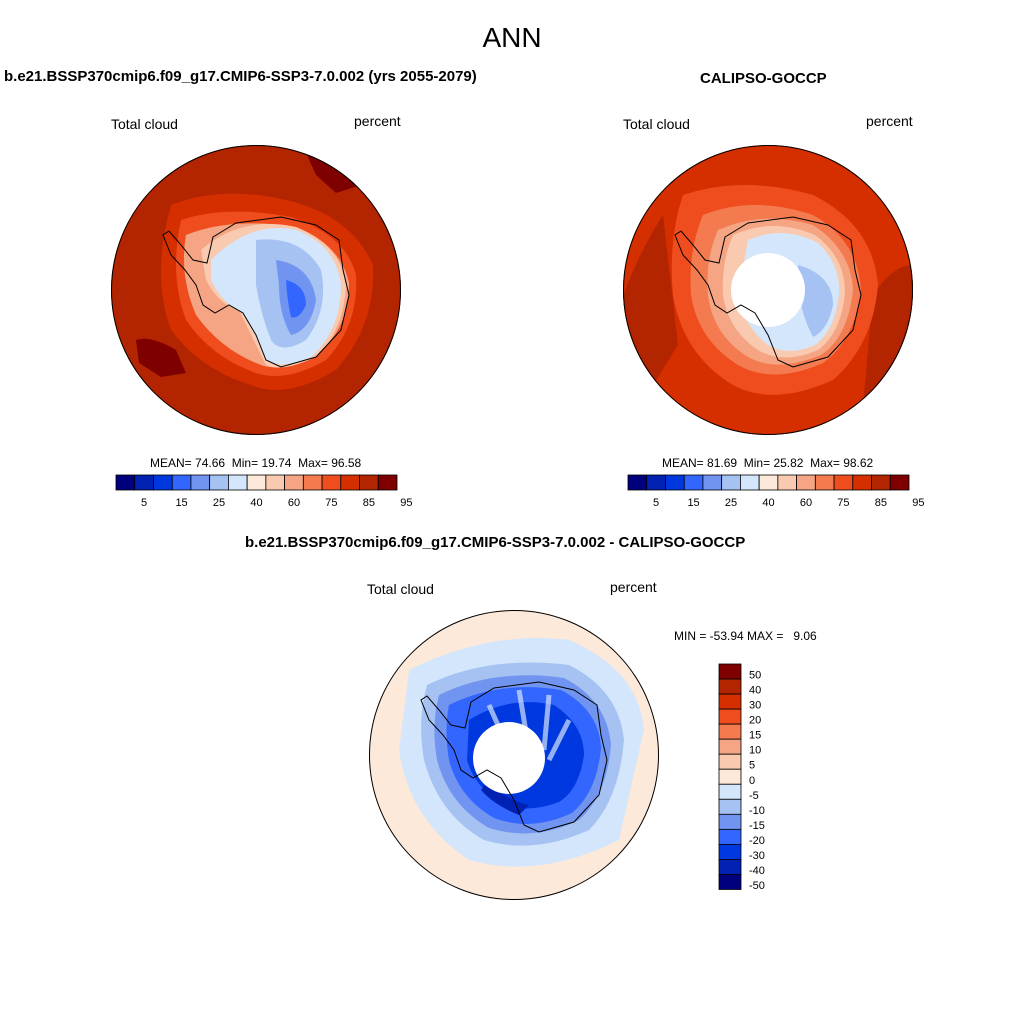  What do you see at coordinates (757, 841) in the screenshot?
I see `diff-colorbar-tick: -20` at bounding box center [757, 841].